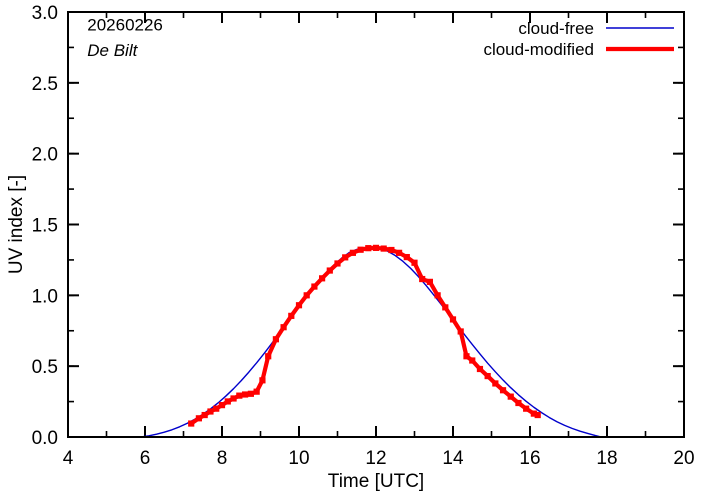 Image resolution: width=702 pixels, height=497 pixels. What do you see at coordinates (606, 458) in the screenshot?
I see `x-tick-label: 18` at bounding box center [606, 458].